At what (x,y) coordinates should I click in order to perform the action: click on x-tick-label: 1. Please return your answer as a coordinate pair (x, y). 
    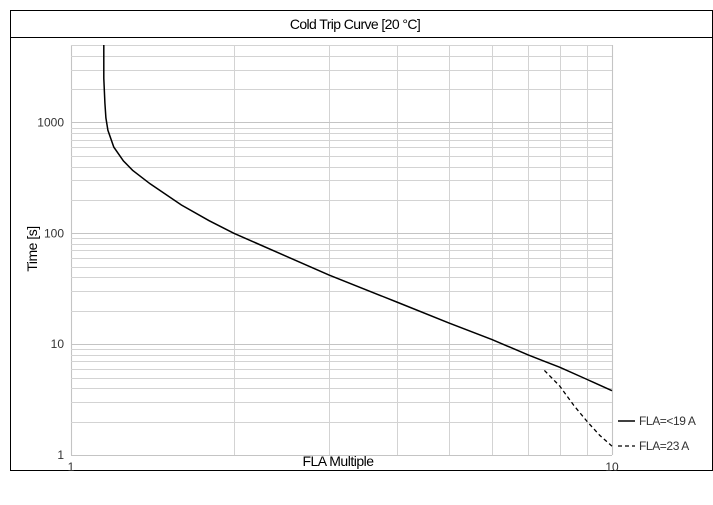
    Looking at the image, I should click on (71, 467).